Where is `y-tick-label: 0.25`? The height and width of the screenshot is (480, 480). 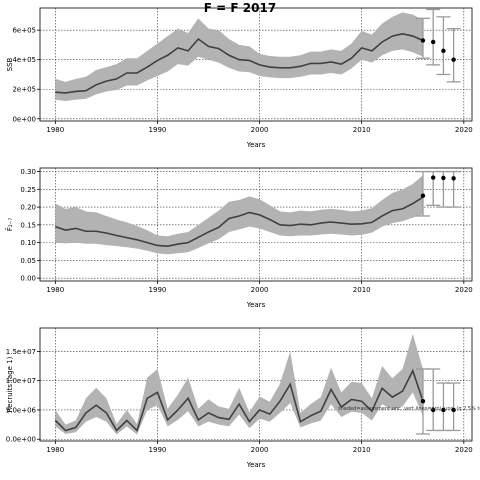 y-tick-label: 0.25 is located at coordinates (28, 190).